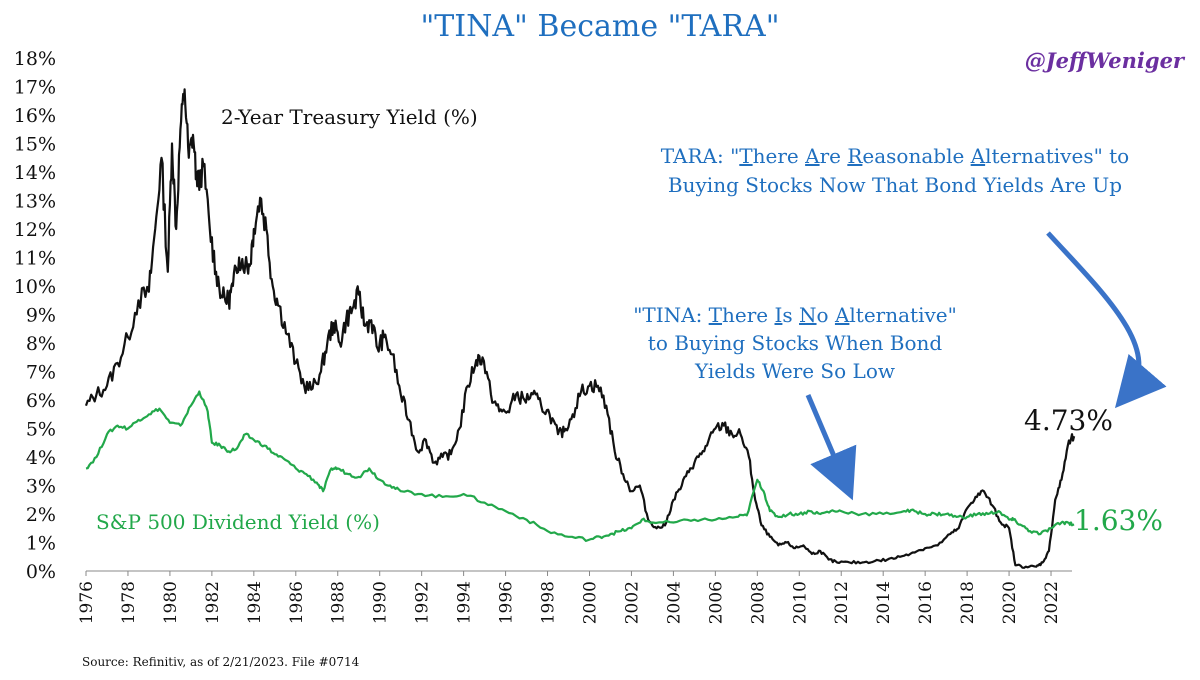  What do you see at coordinates (41, 430) in the screenshot?
I see `y-tick-label: 5%` at bounding box center [41, 430].